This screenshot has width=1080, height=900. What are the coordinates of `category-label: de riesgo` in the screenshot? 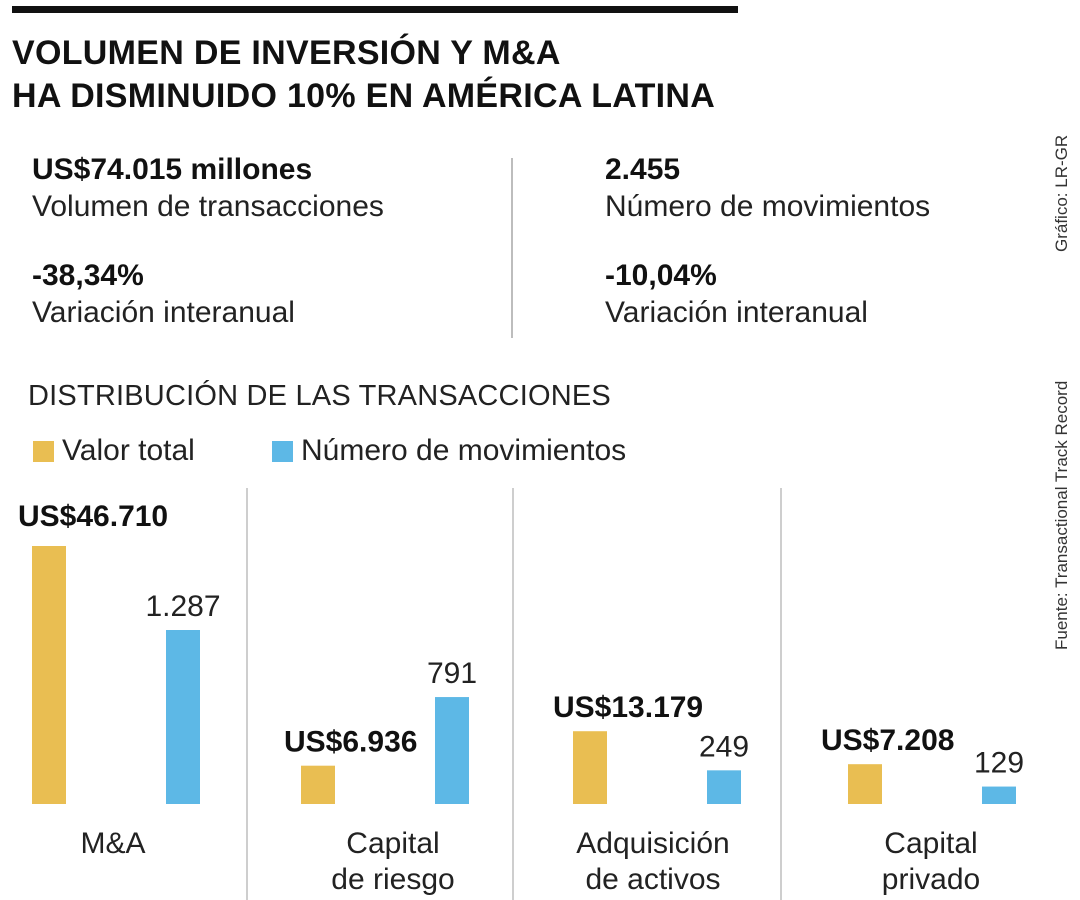 It's located at (392, 879).